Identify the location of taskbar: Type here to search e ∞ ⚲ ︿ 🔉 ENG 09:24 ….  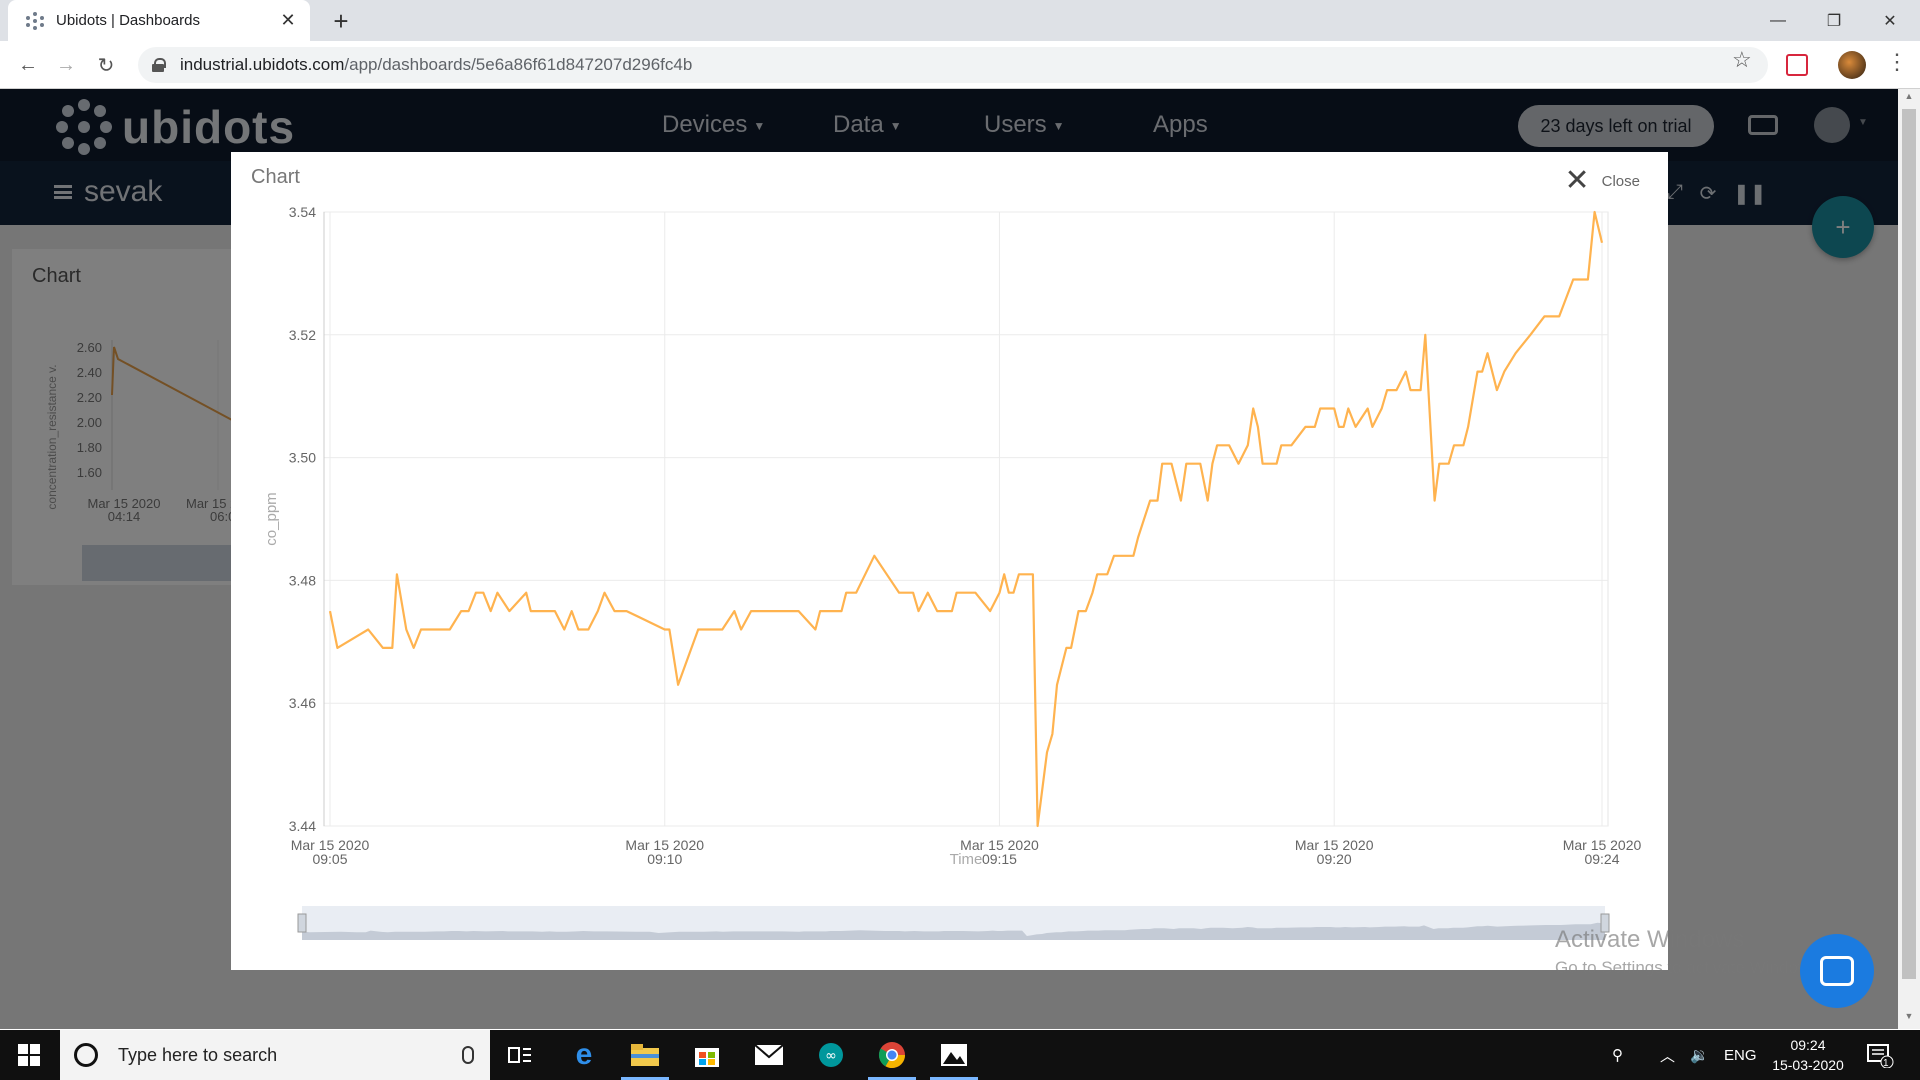
(960, 1055).